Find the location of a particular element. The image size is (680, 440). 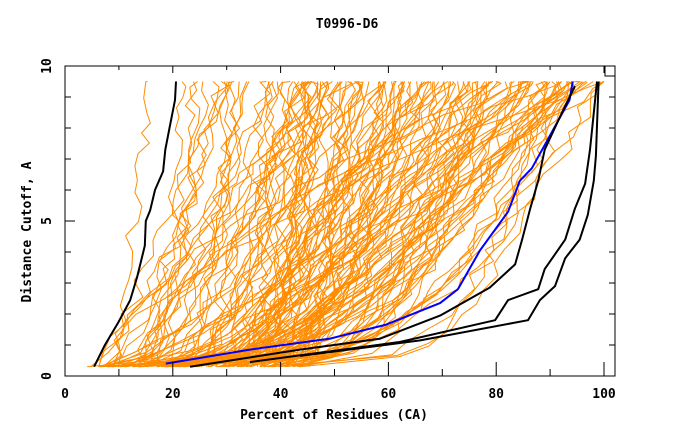

x-tick-label: 60 is located at coordinates (389, 394).